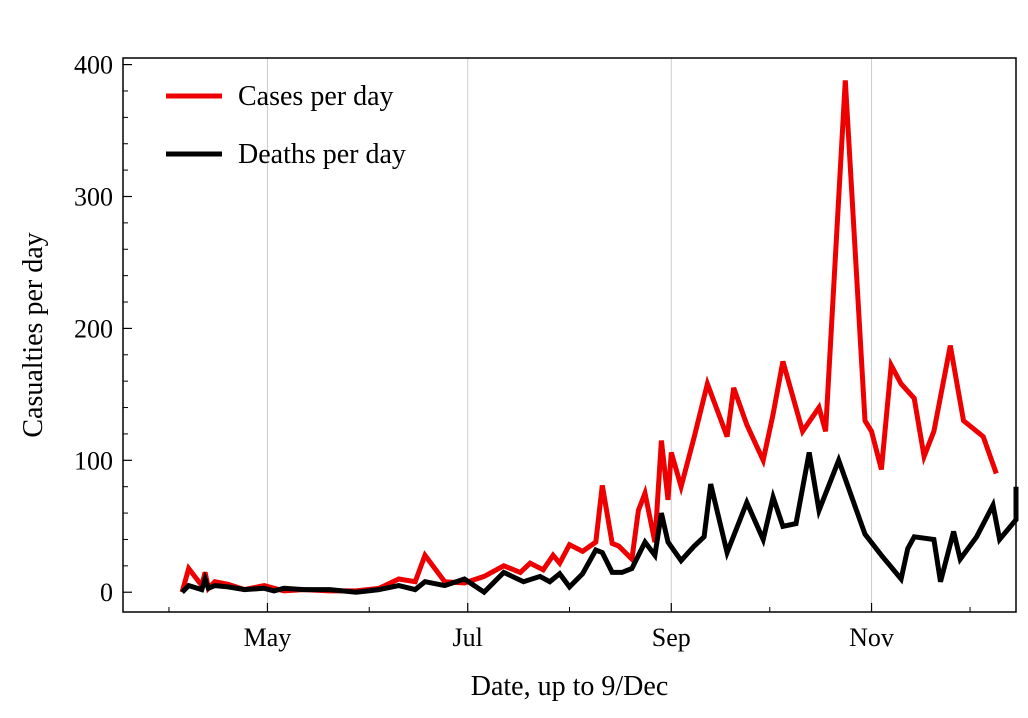 This screenshot has width=1028, height=718. Describe the element at coordinates (871, 637) in the screenshot. I see `x-tick-label-nov: Nov` at that location.